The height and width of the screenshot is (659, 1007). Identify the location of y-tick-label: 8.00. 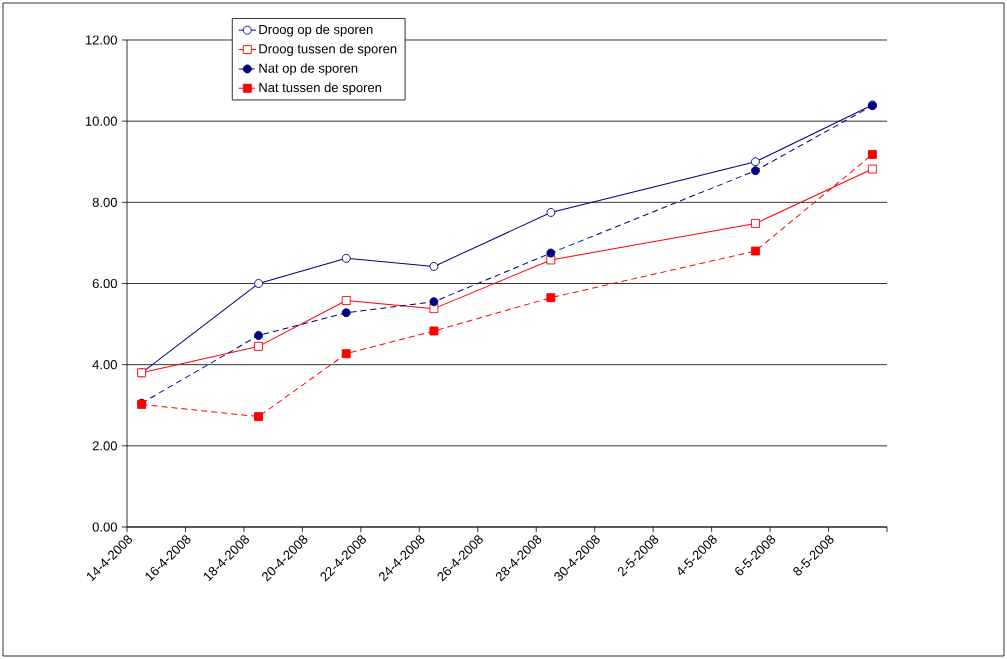
(104, 202).